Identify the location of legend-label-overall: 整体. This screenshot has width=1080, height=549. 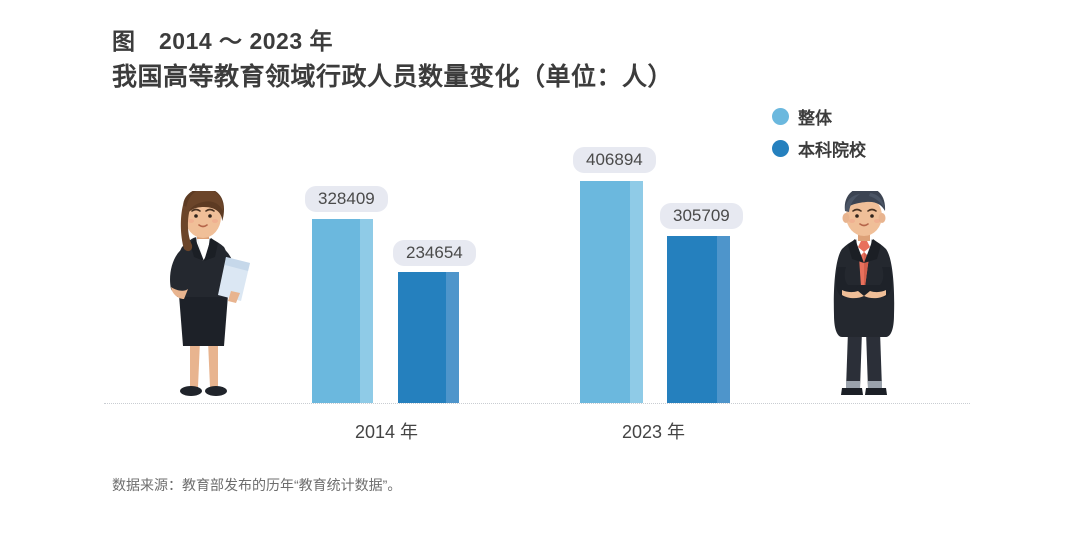
(815, 118).